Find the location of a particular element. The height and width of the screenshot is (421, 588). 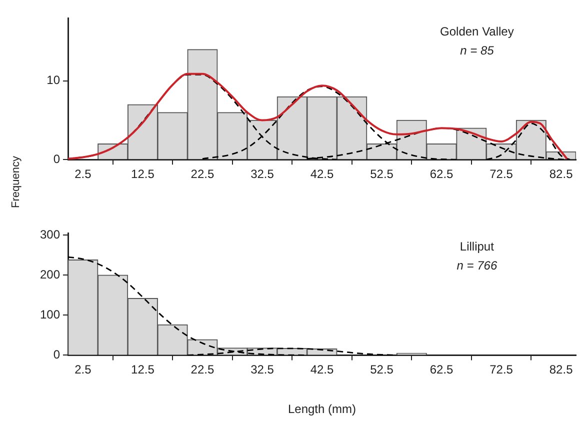

y-axis-title: Frequency is located at coordinates (16, 182).